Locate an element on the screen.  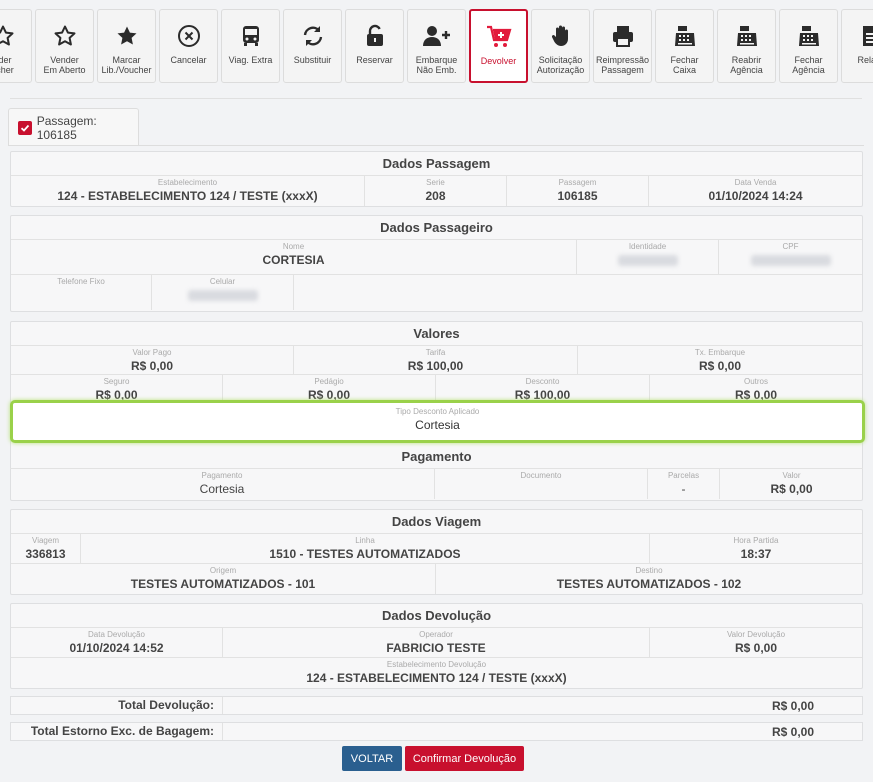
bus-icon is located at coordinates (251, 36).